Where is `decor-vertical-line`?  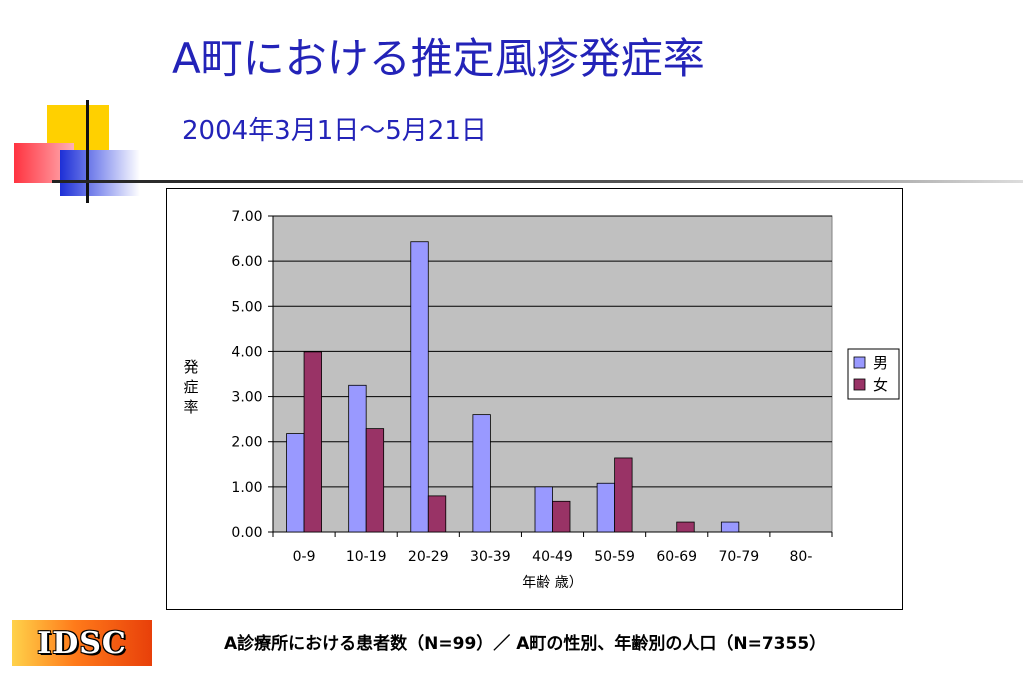
decor-vertical-line is located at coordinates (87, 151).